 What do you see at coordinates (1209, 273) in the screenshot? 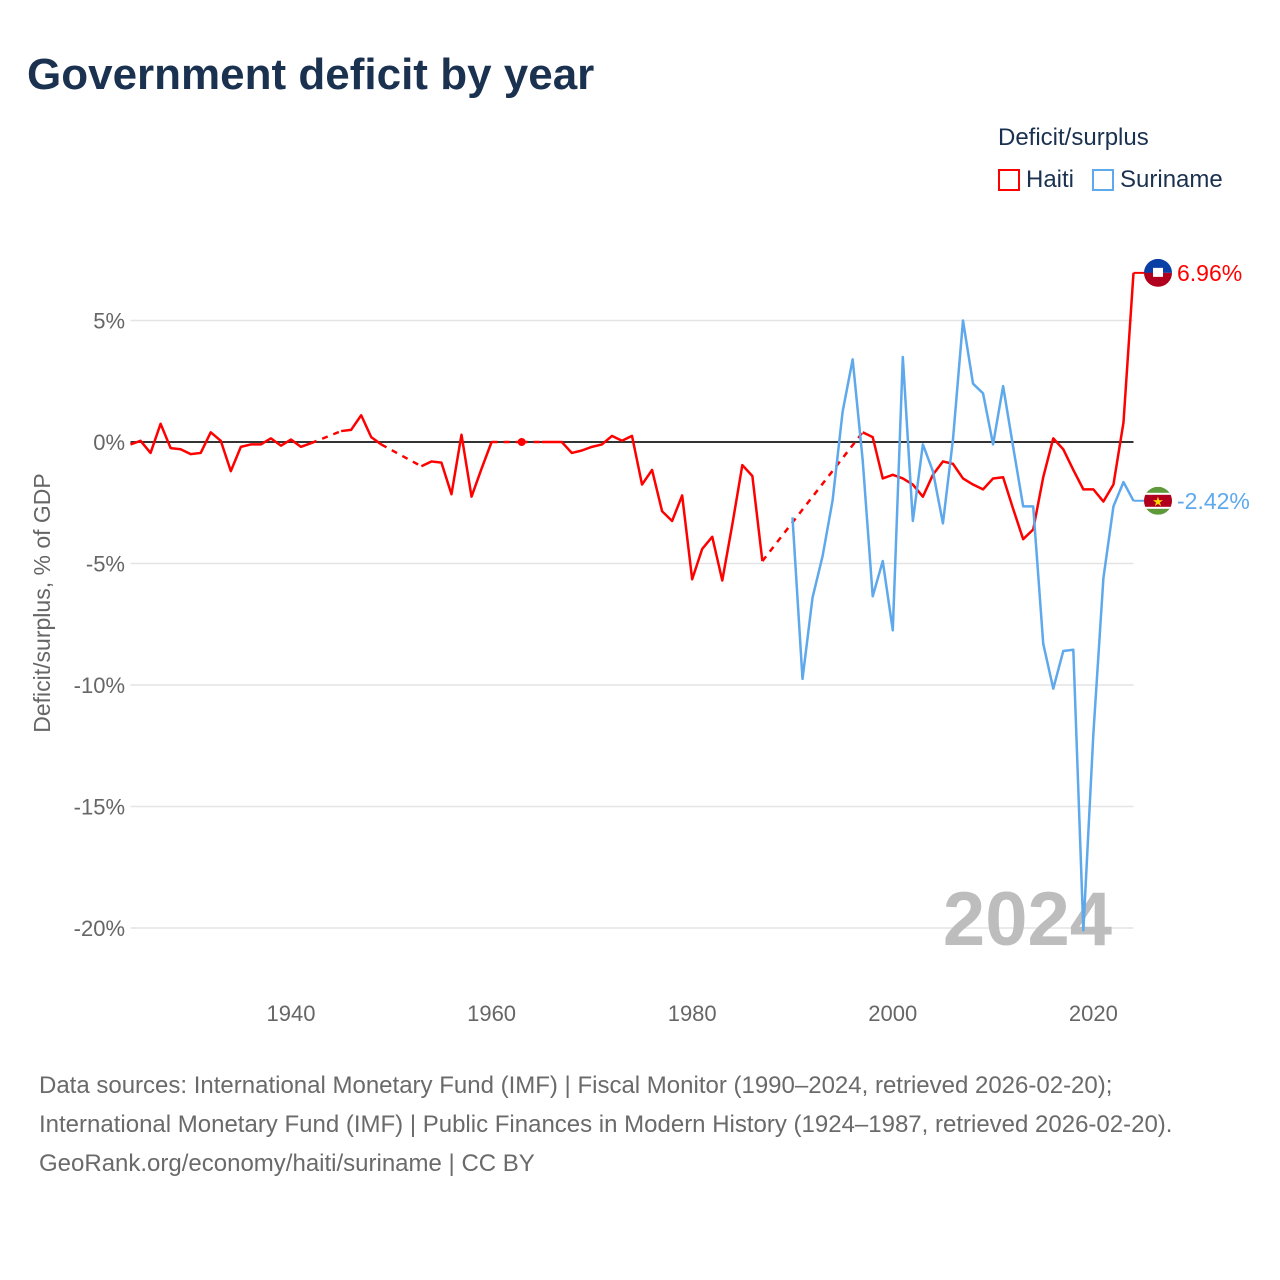
I see `end-value-label: 6.96%` at bounding box center [1209, 273].